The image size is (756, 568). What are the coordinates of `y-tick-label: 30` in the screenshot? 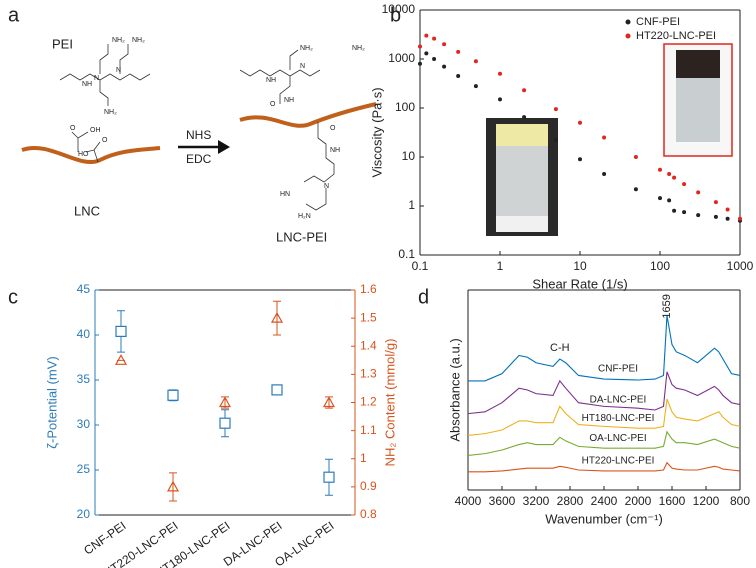 It's located at (84, 424).